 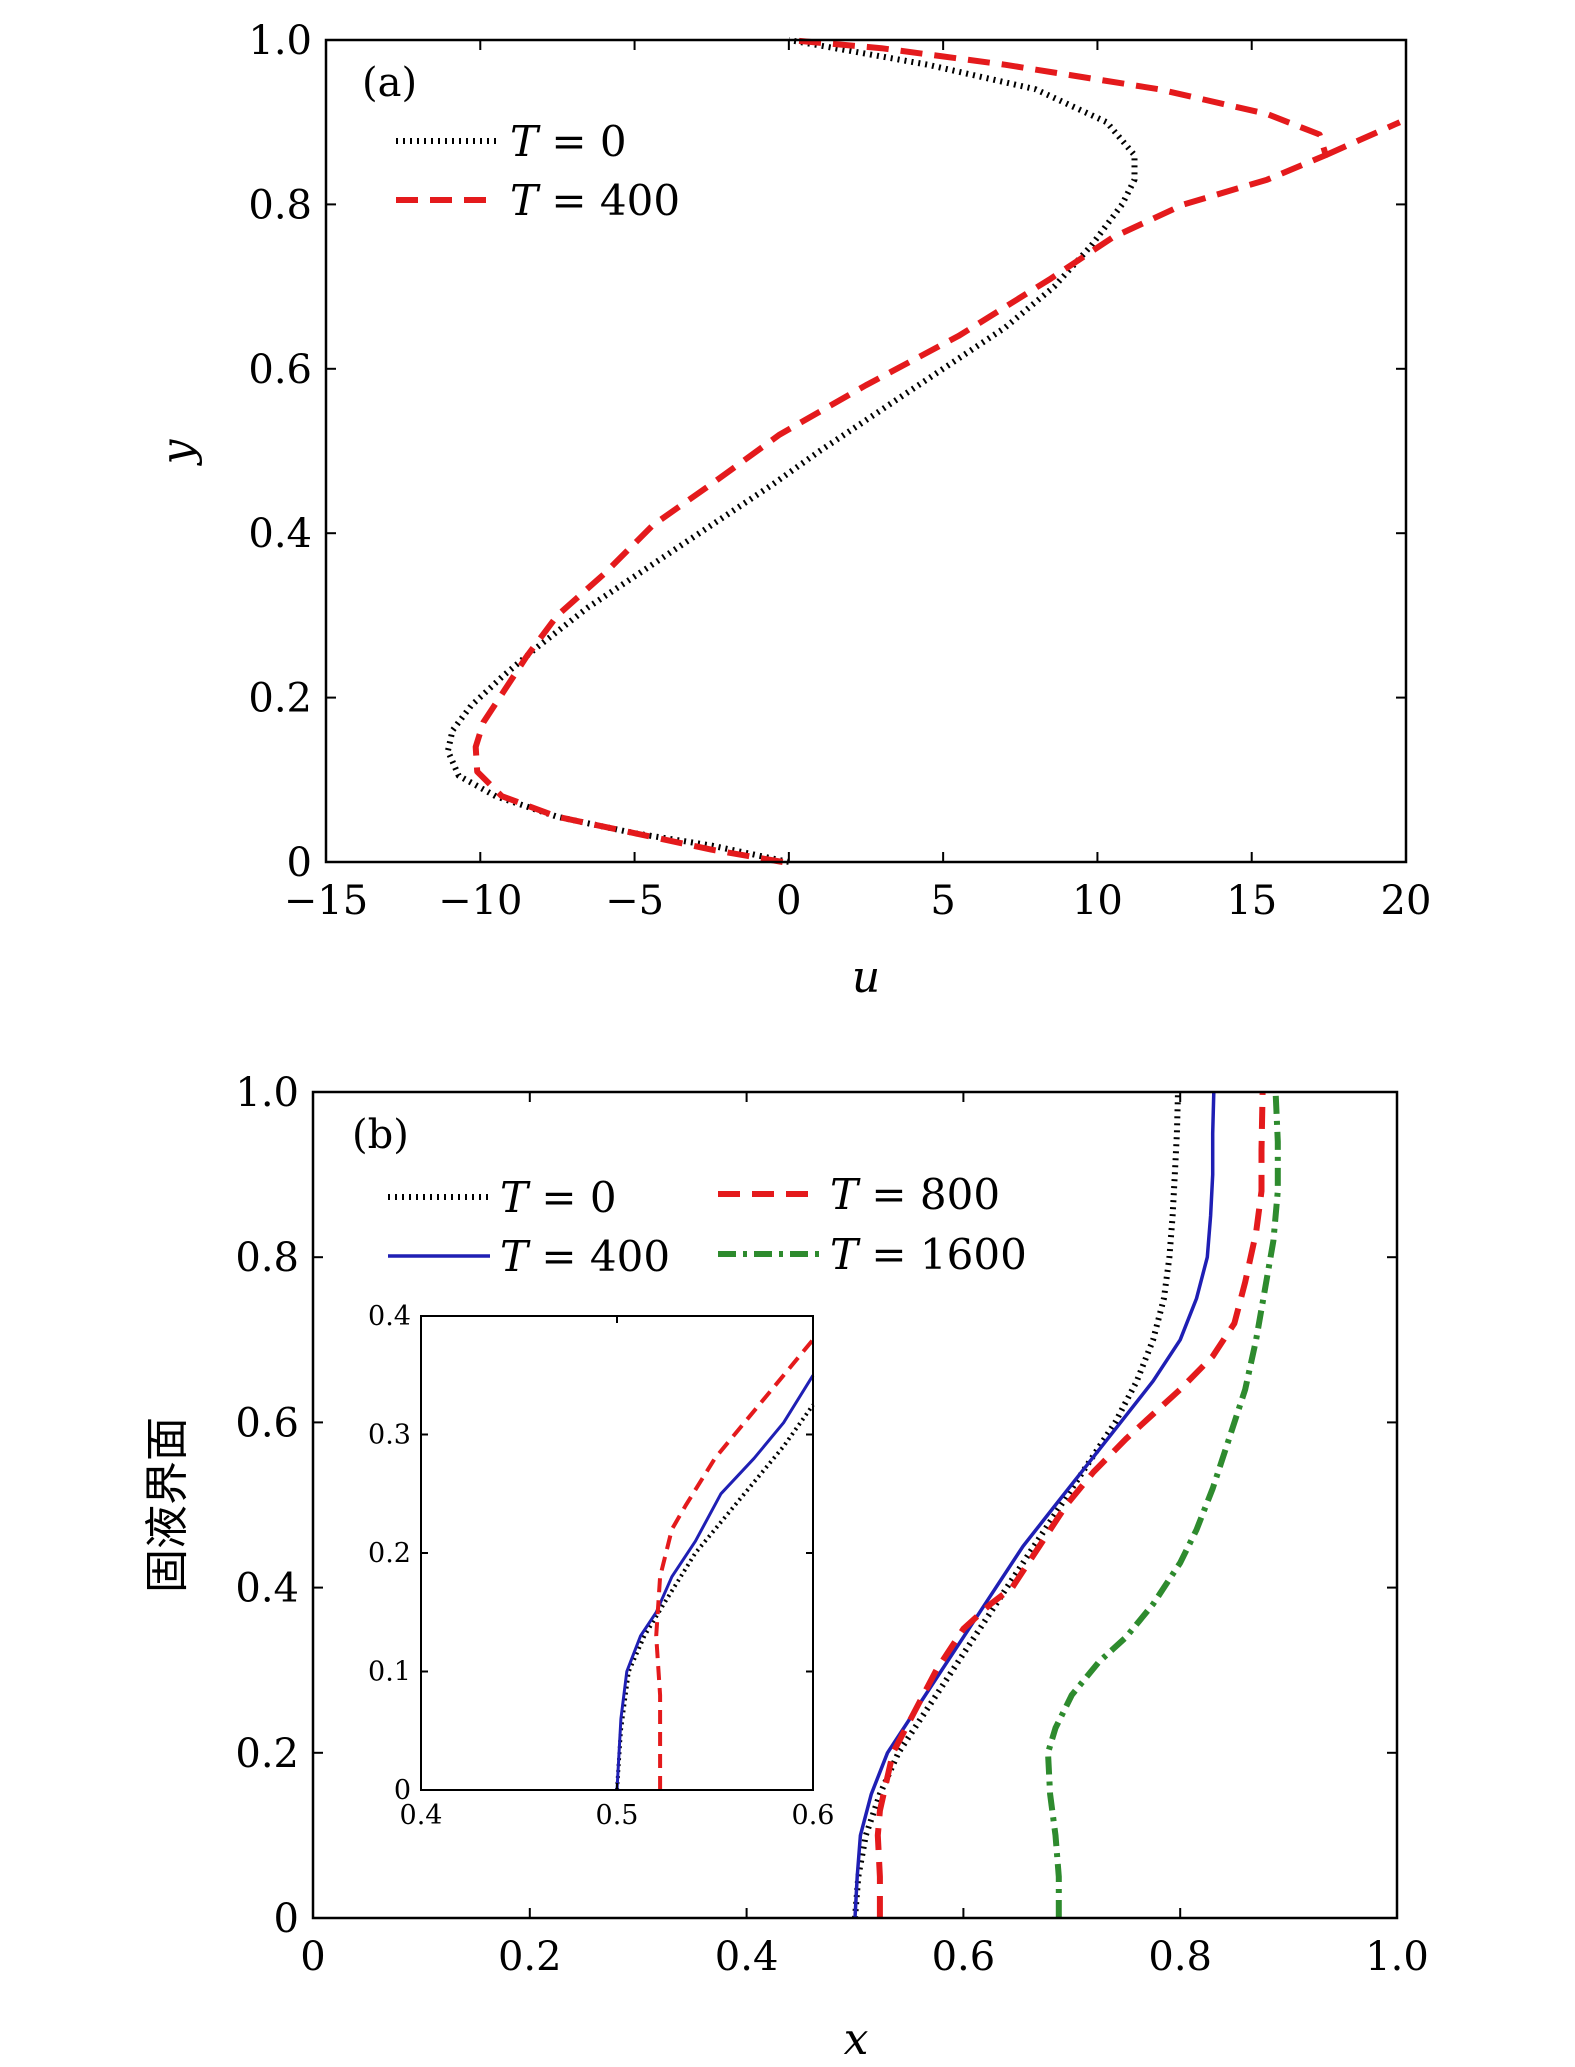 What do you see at coordinates (389, 1435) in the screenshot?
I see `inset-y-tick-label-3: 0.3` at bounding box center [389, 1435].